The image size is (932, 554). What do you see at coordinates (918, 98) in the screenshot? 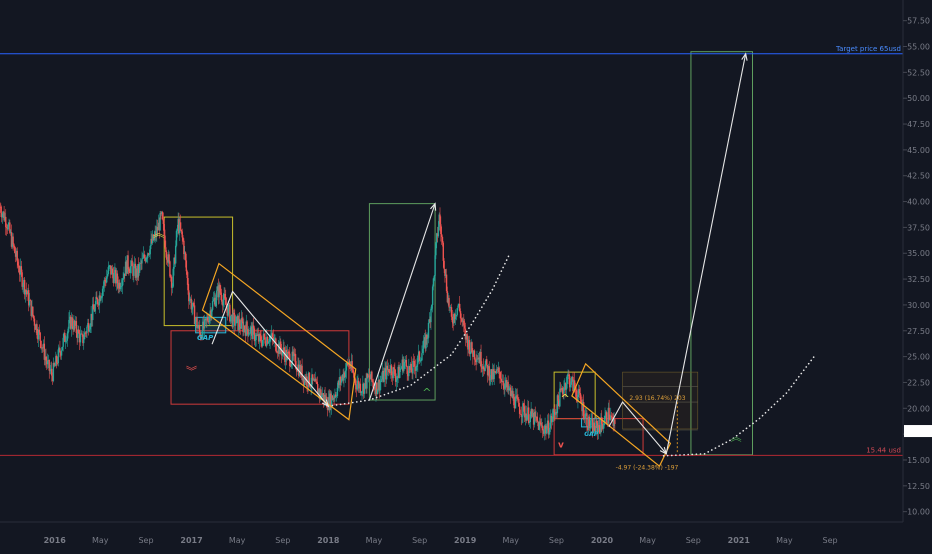
I see `y-tick-label: 50.00` at bounding box center [918, 98].